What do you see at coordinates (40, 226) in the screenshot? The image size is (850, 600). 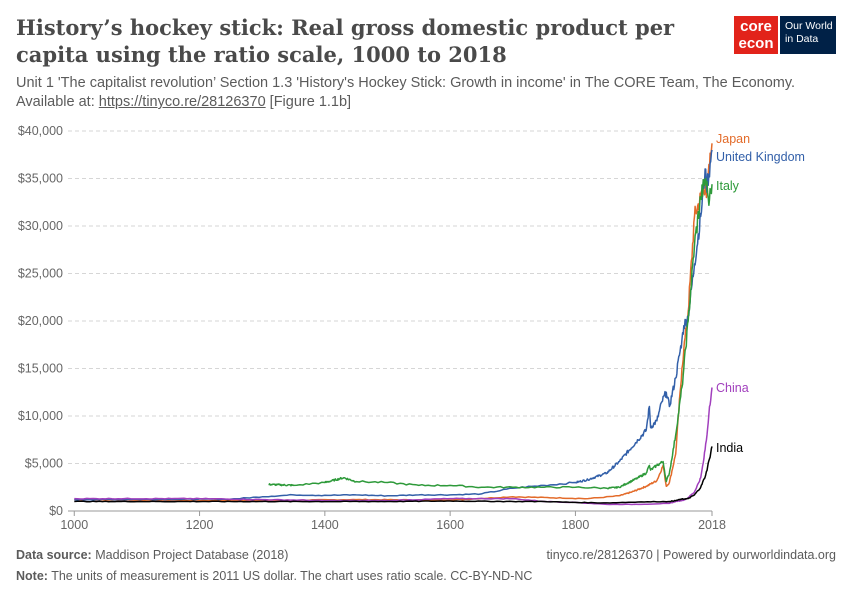 I see `y-tick-label: $30,000` at bounding box center [40, 226].